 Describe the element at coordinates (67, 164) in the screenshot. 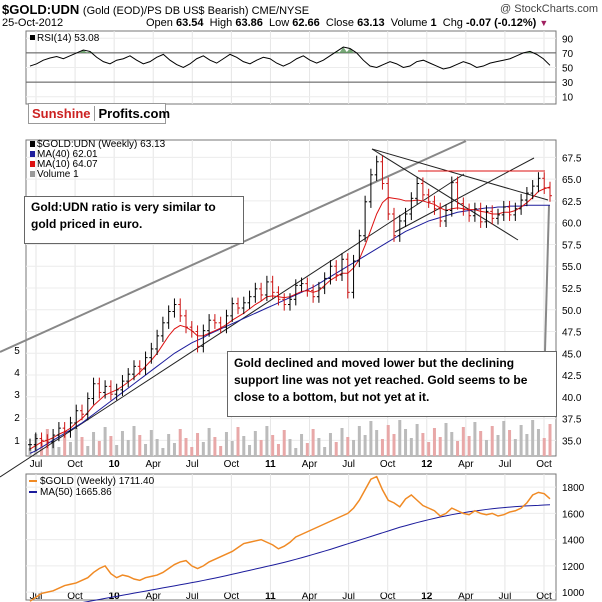

I see `main-legend-label: MA(10) 64.07` at that location.